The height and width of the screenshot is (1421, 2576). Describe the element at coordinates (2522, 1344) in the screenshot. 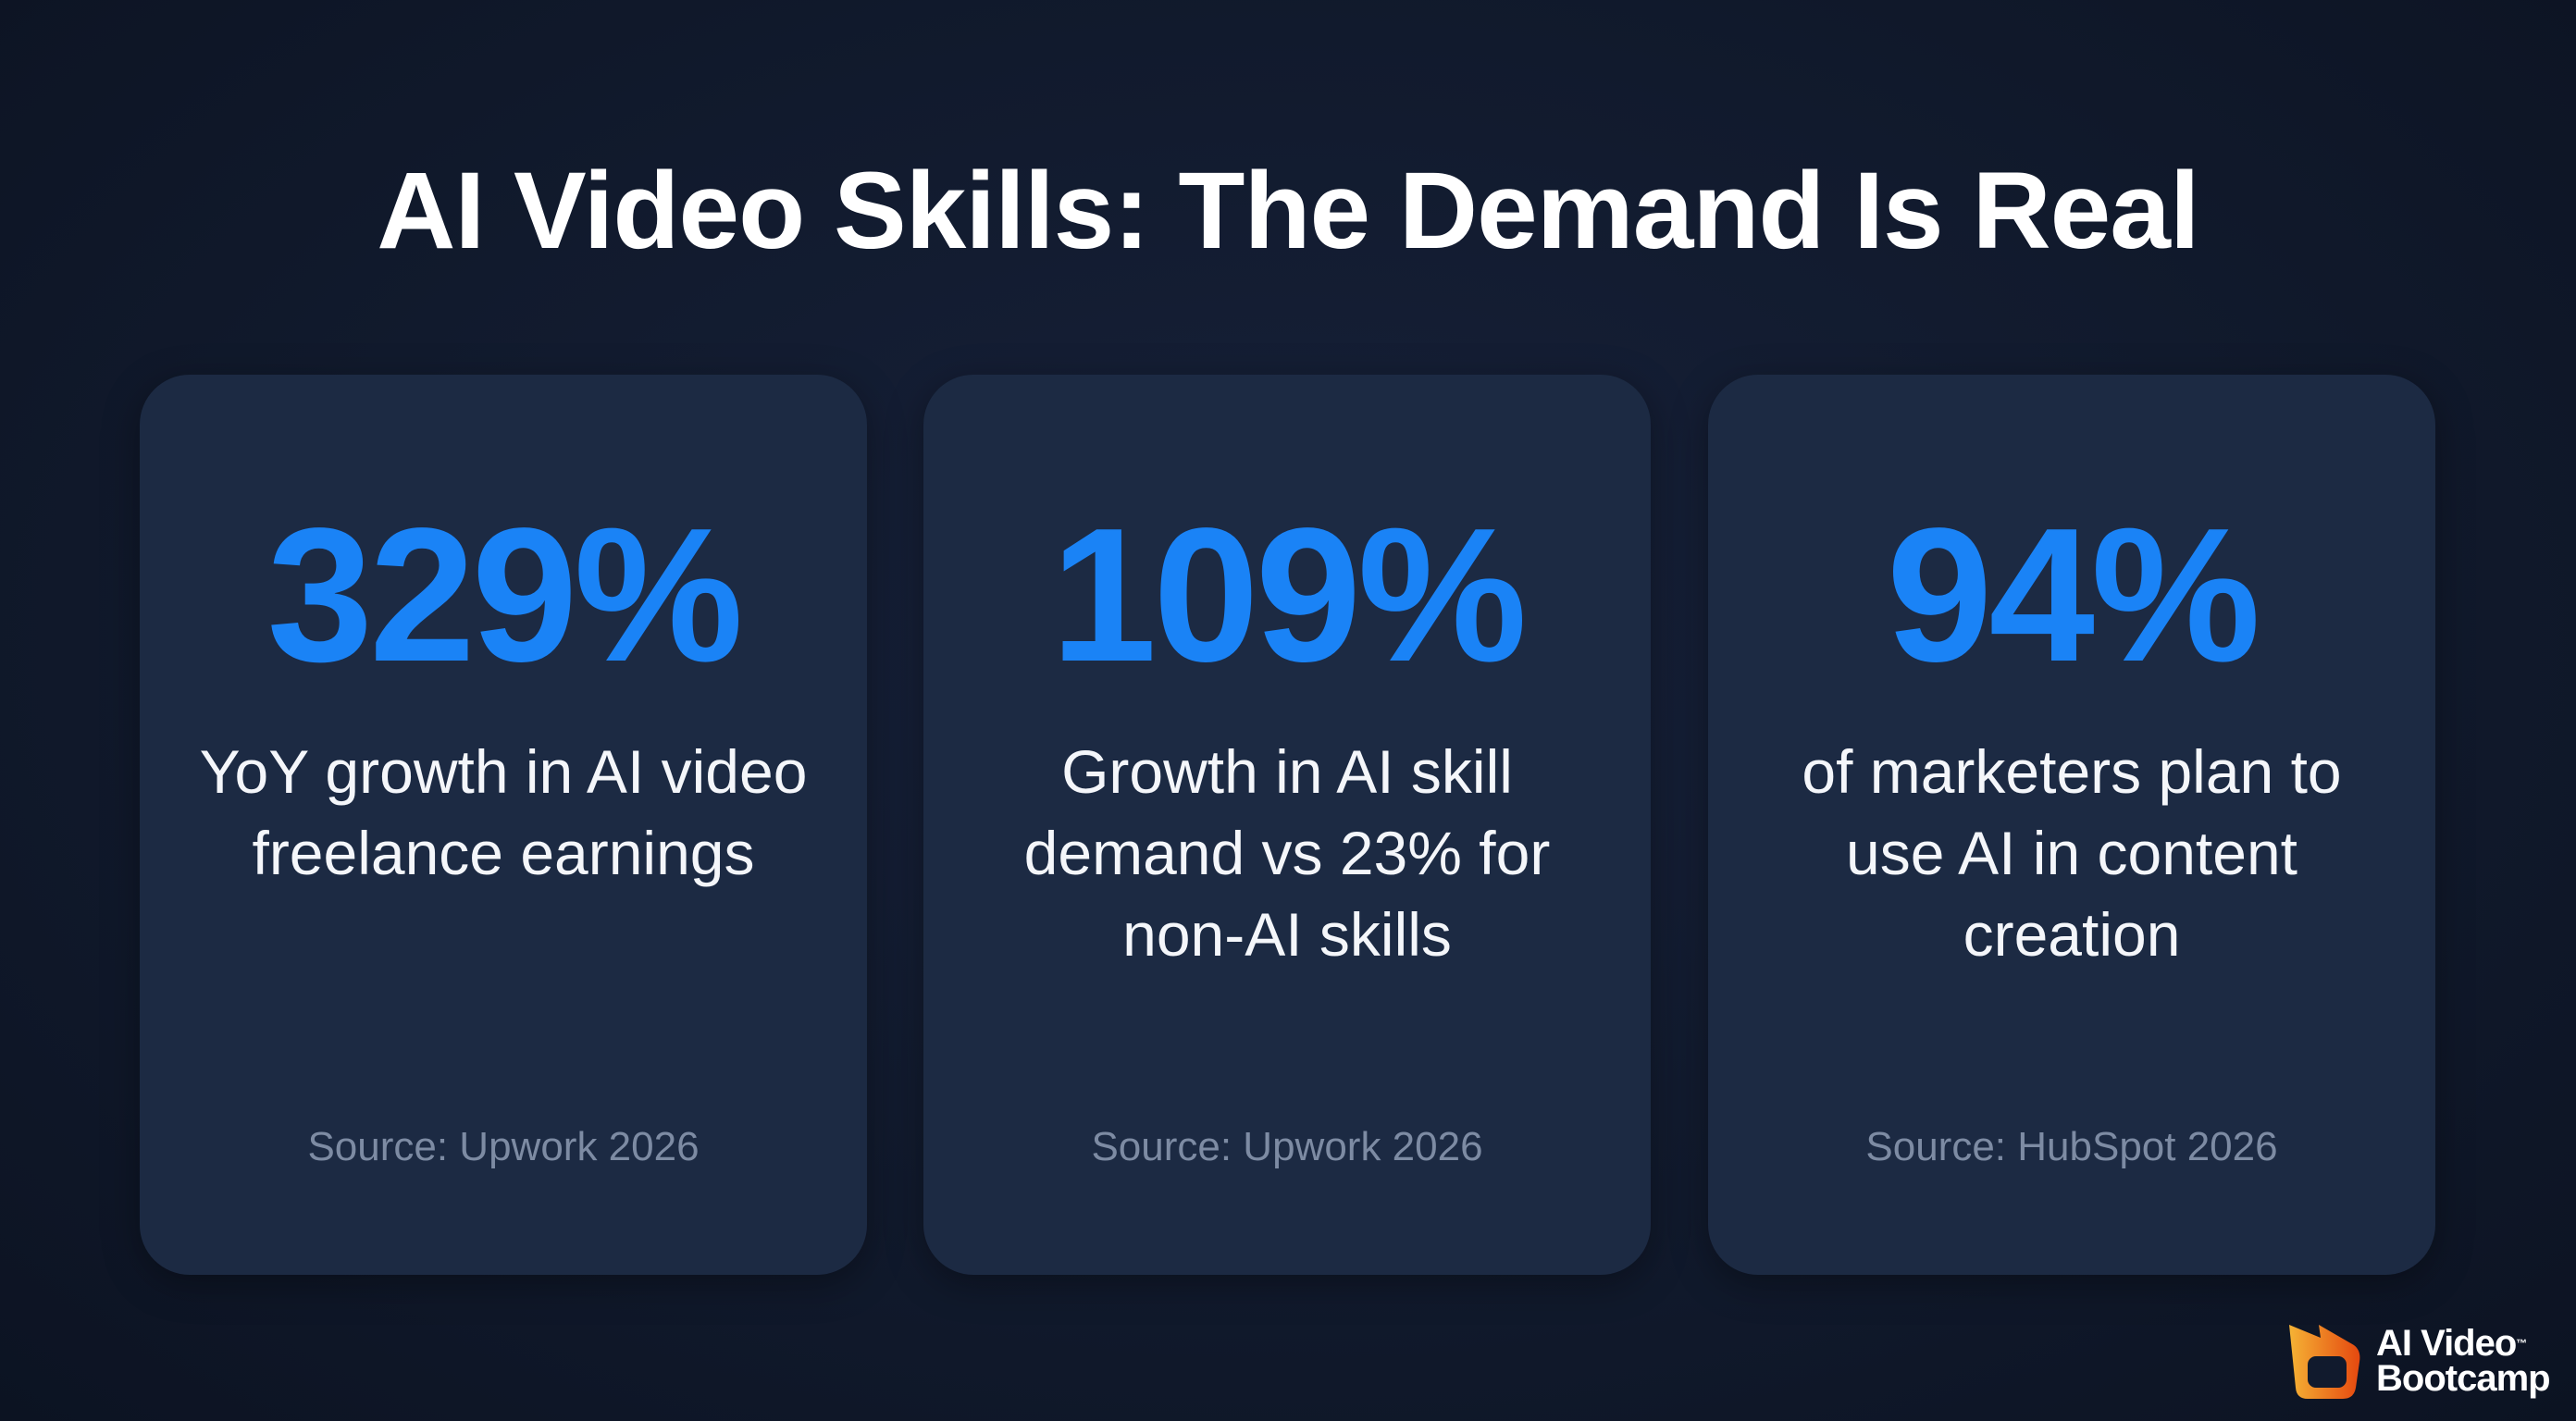

I see `logo-trademark: ™` at that location.